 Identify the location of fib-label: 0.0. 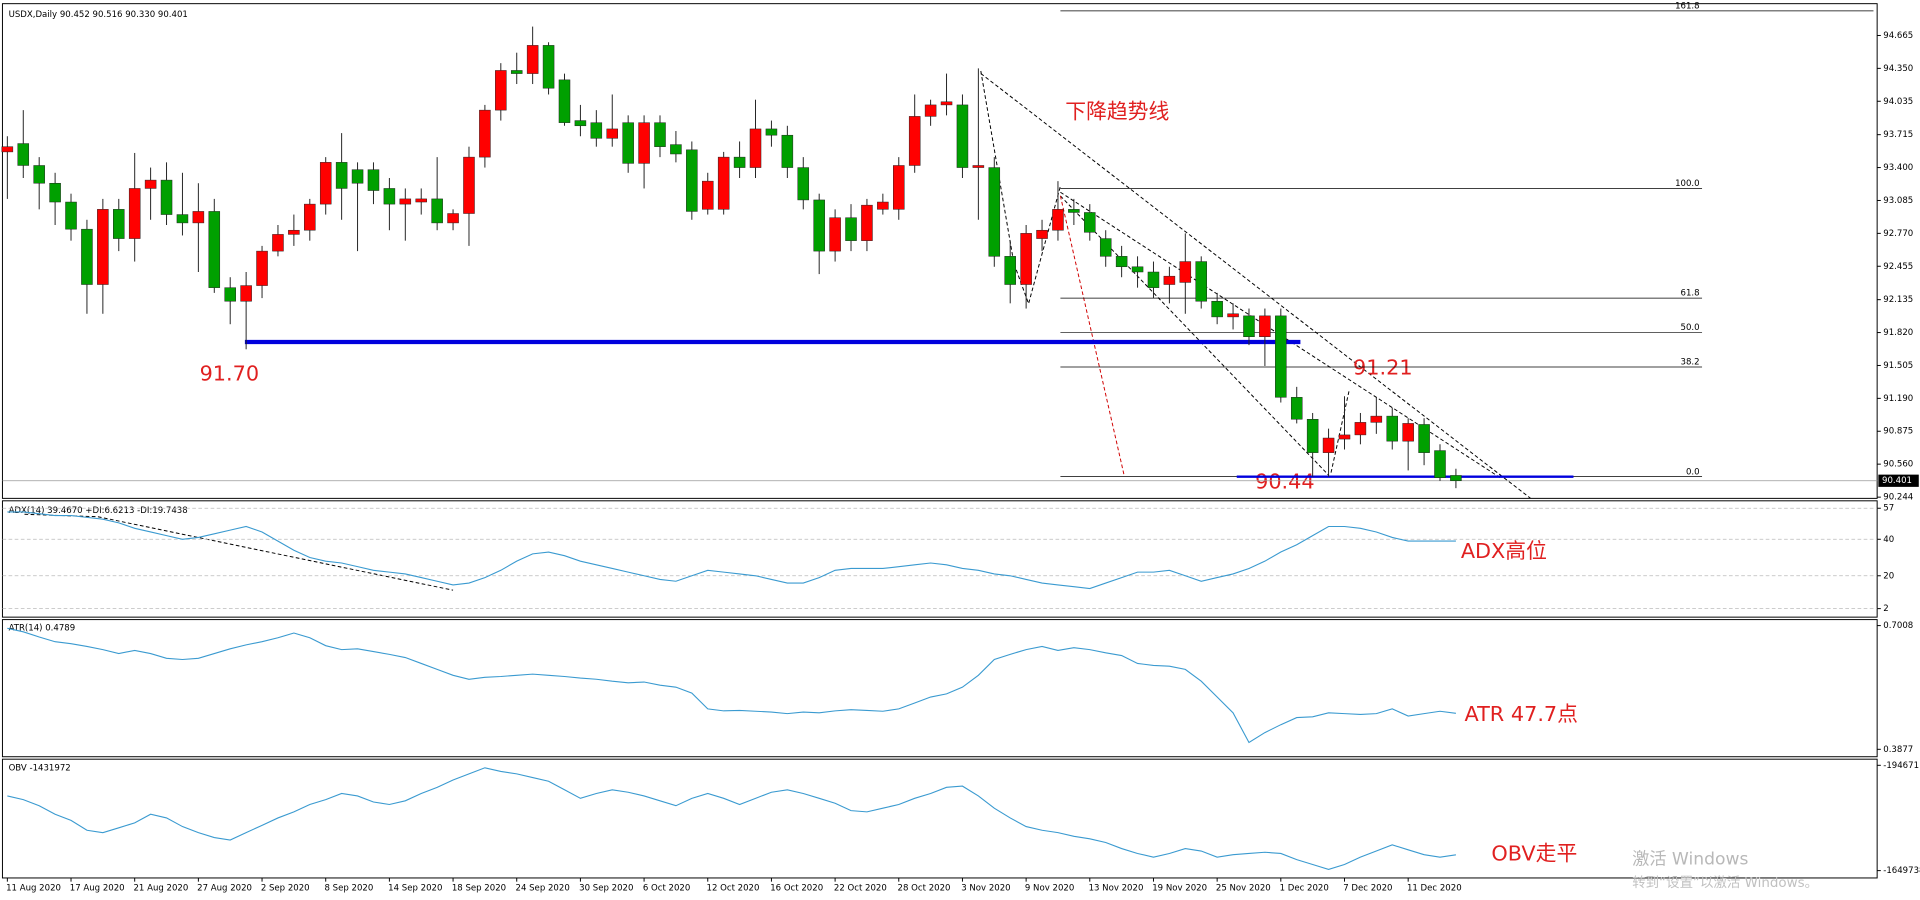
(1693, 472).